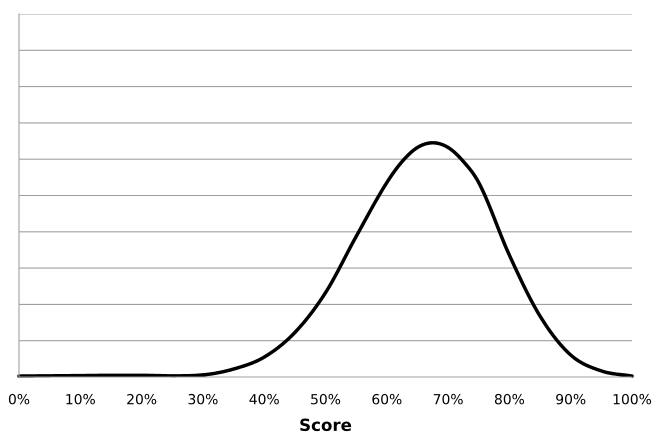 This screenshot has height=436, width=654. Describe the element at coordinates (203, 399) in the screenshot. I see `x-tick-label: 30%` at that location.